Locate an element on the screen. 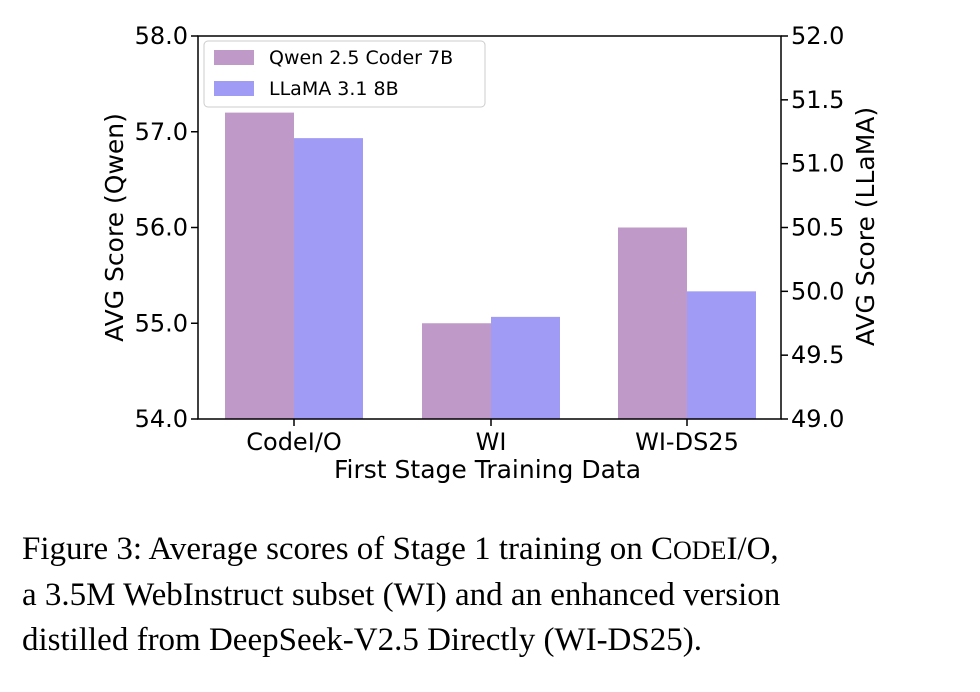 This screenshot has height=692, width=980. y-right-axis-label: AVG Score (LLaMA) is located at coordinates (865, 226).